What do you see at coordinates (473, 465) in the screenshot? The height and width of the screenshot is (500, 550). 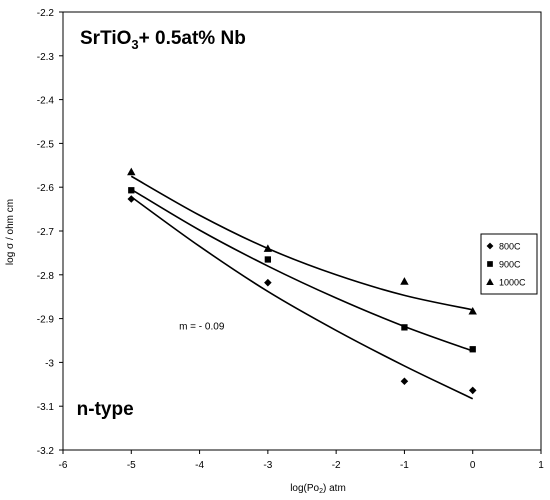 I see `x-tick-label: 0` at bounding box center [473, 465].